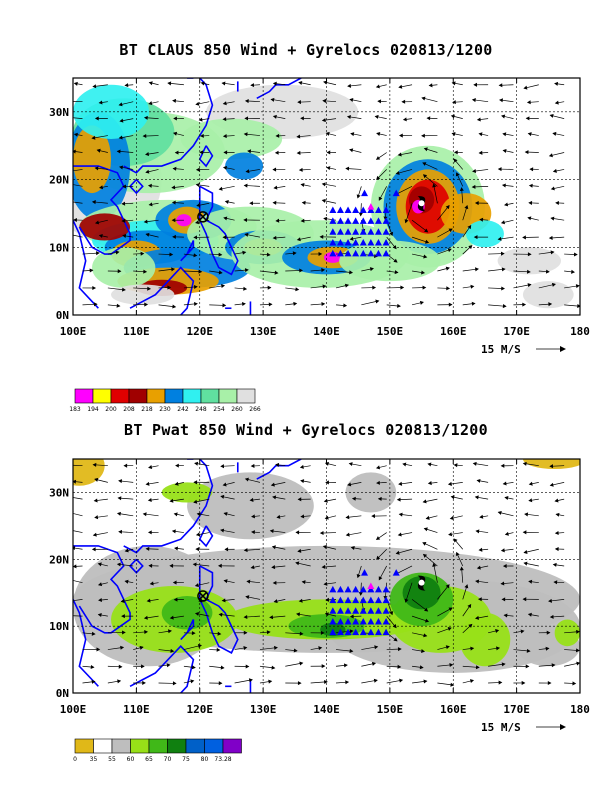 Image resolution: width=612 pixels, height=792 pixels. Describe the element at coordinates (187, 576) in the screenshot. I see `coastline` at that location.